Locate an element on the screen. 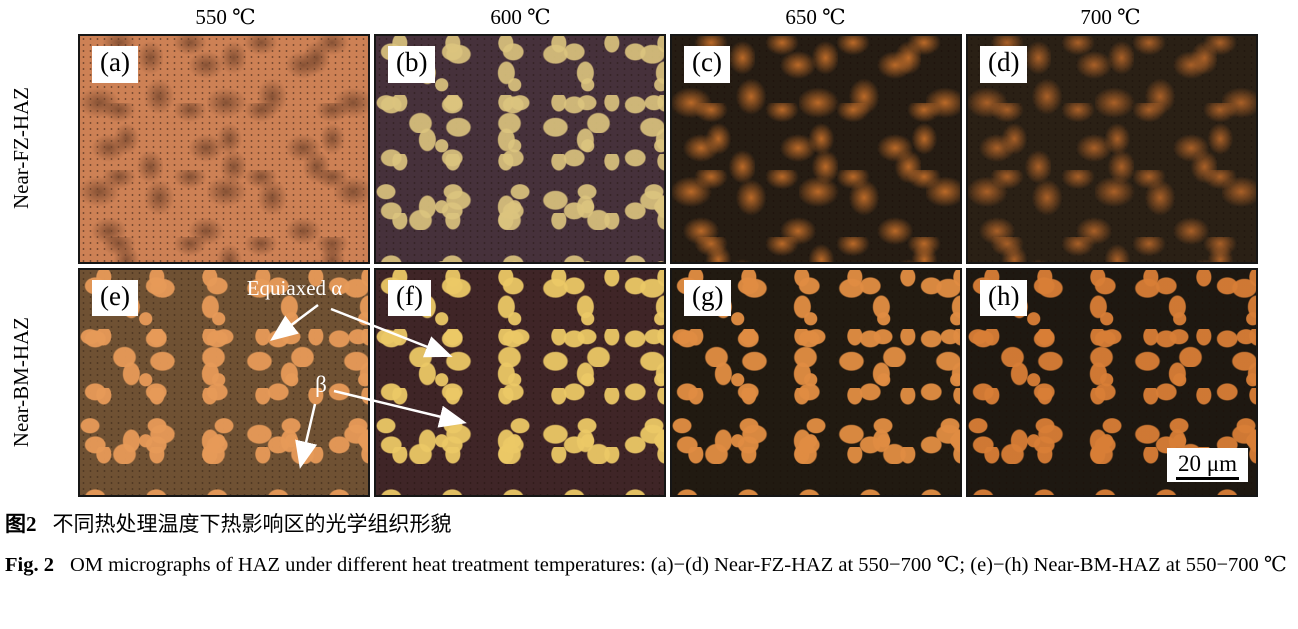 This screenshot has height=629, width=1298. column-headers: 550 ℃ 600 ℃ 650 ℃ 700 ℃ is located at coordinates (668, 17).